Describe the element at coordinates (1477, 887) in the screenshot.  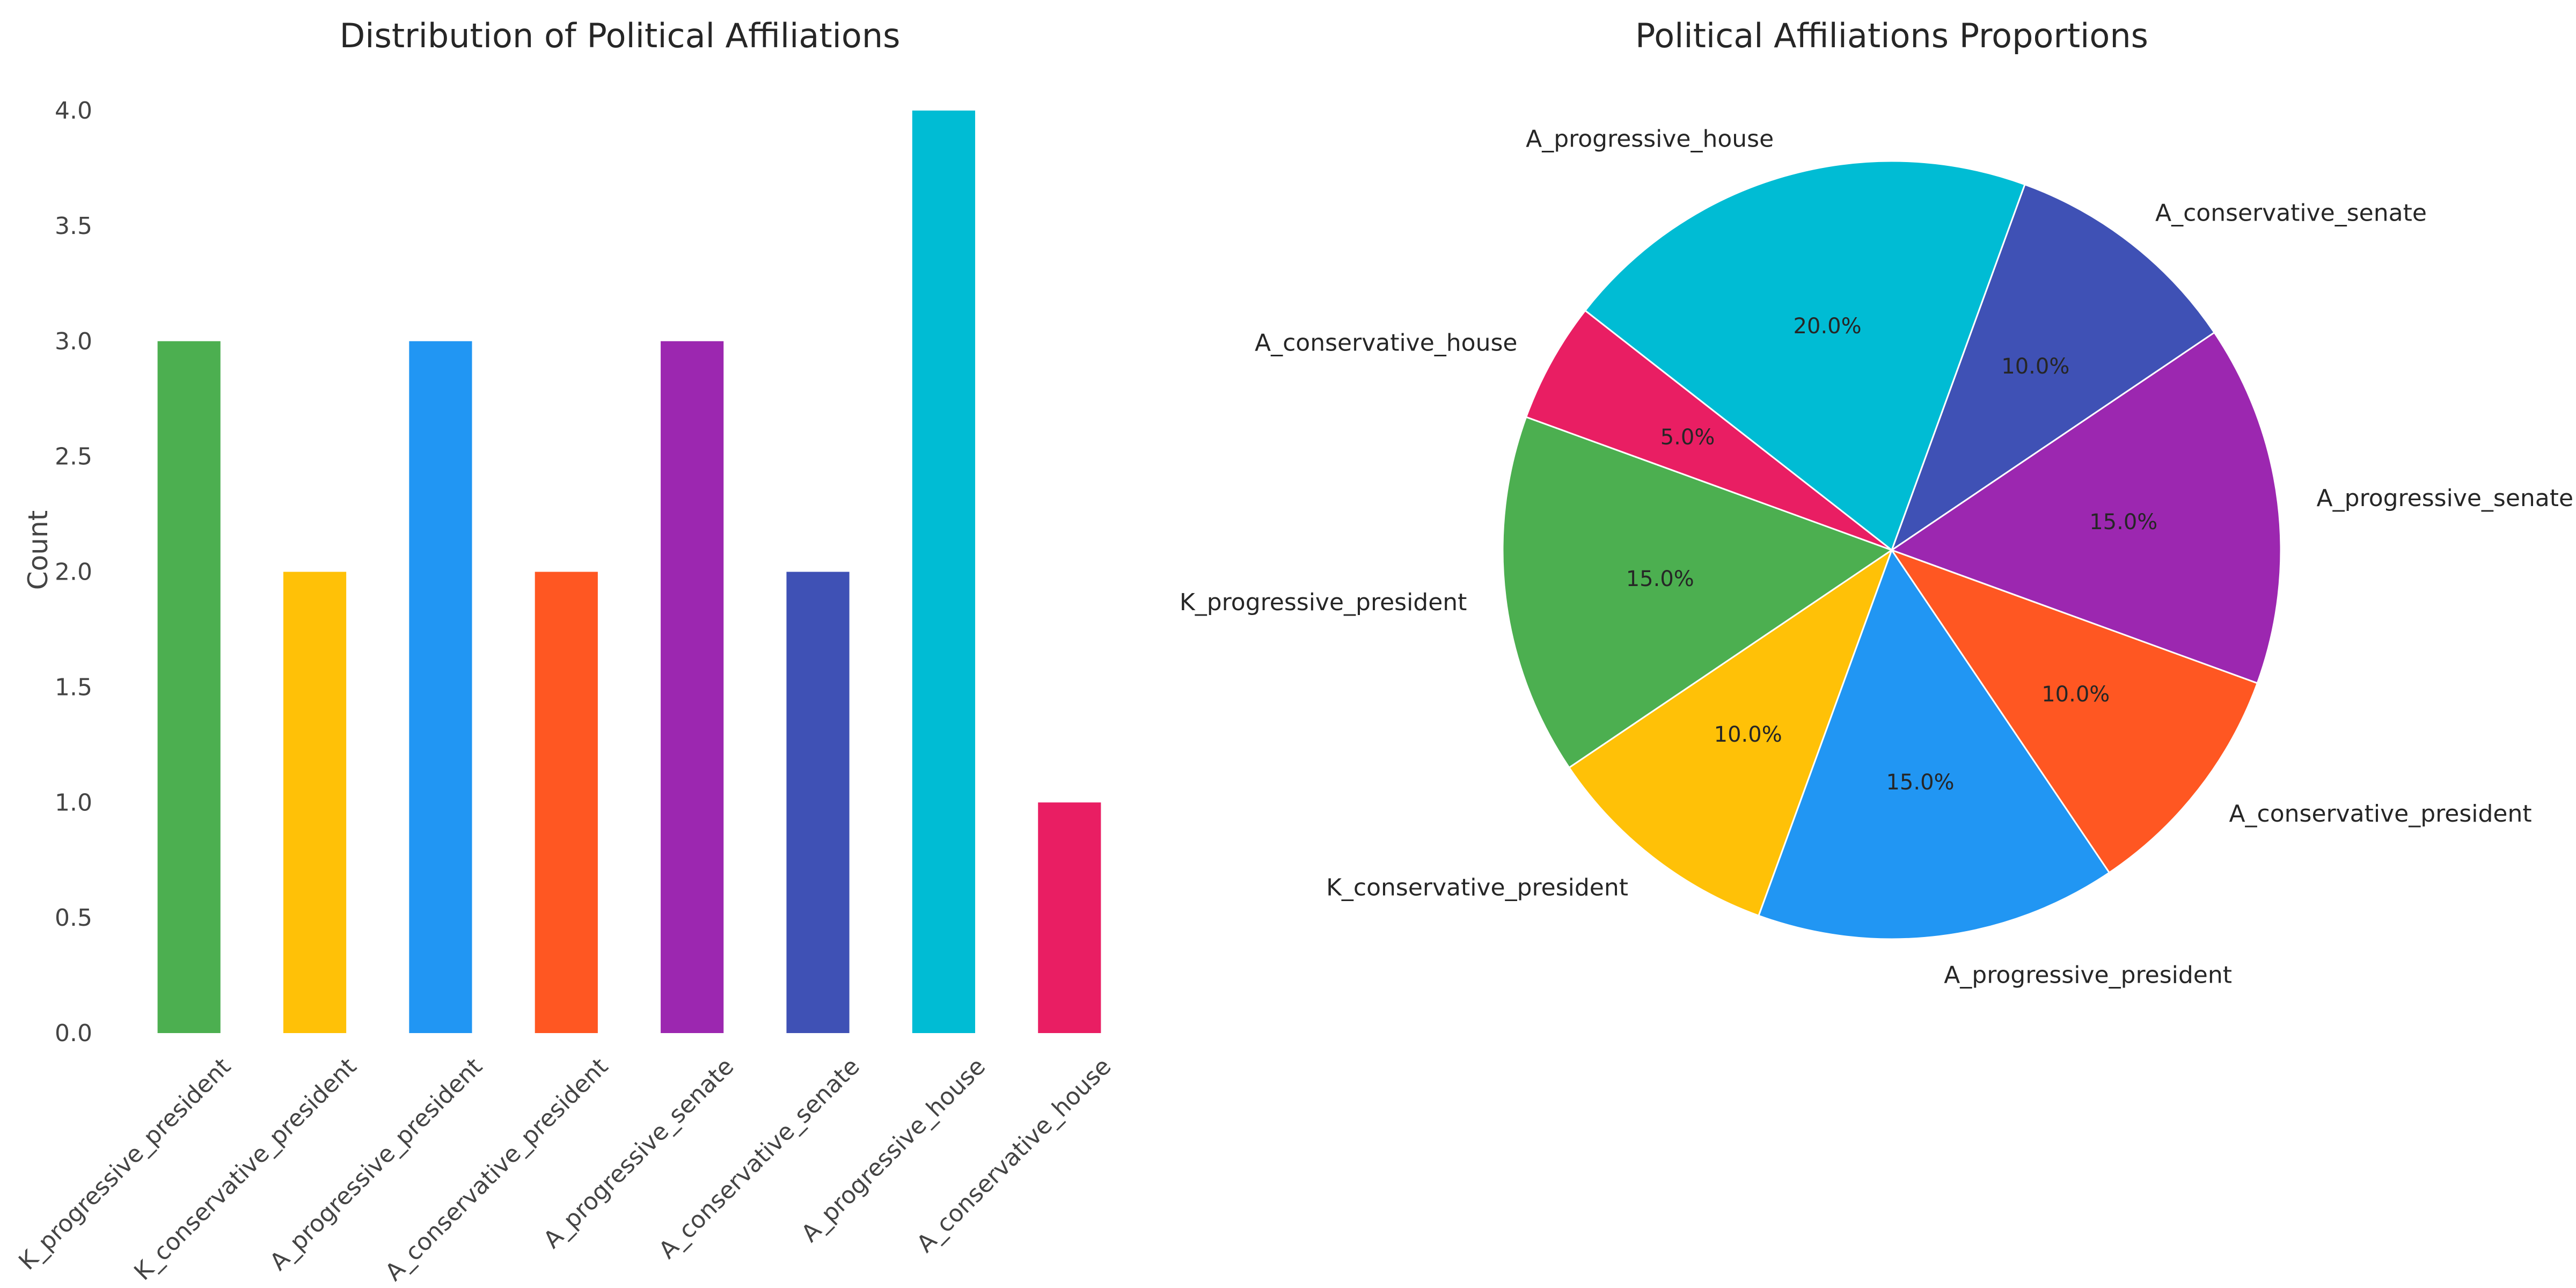
I see `pie-category-label: K_conservative_president` at that location.